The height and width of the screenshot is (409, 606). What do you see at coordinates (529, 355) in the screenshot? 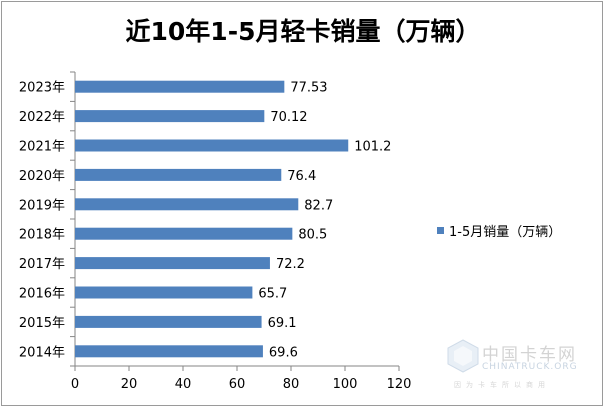
I see `watermark-cn: 中国卡车网` at bounding box center [529, 355].